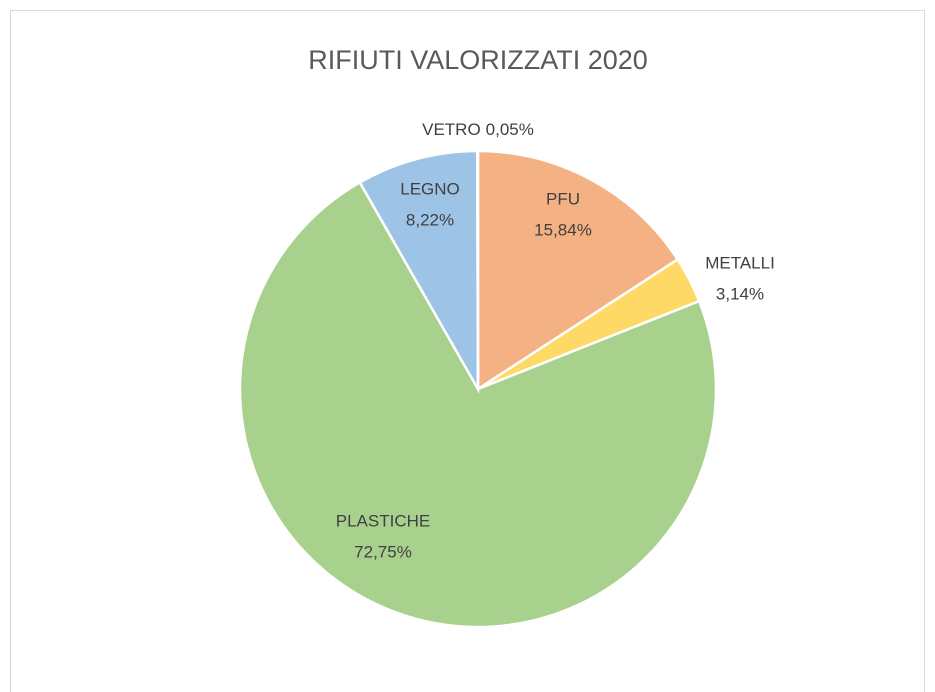 This screenshot has width=935, height=692. Describe the element at coordinates (430, 219) in the screenshot. I see `data-label-value: 8,22%` at that location.